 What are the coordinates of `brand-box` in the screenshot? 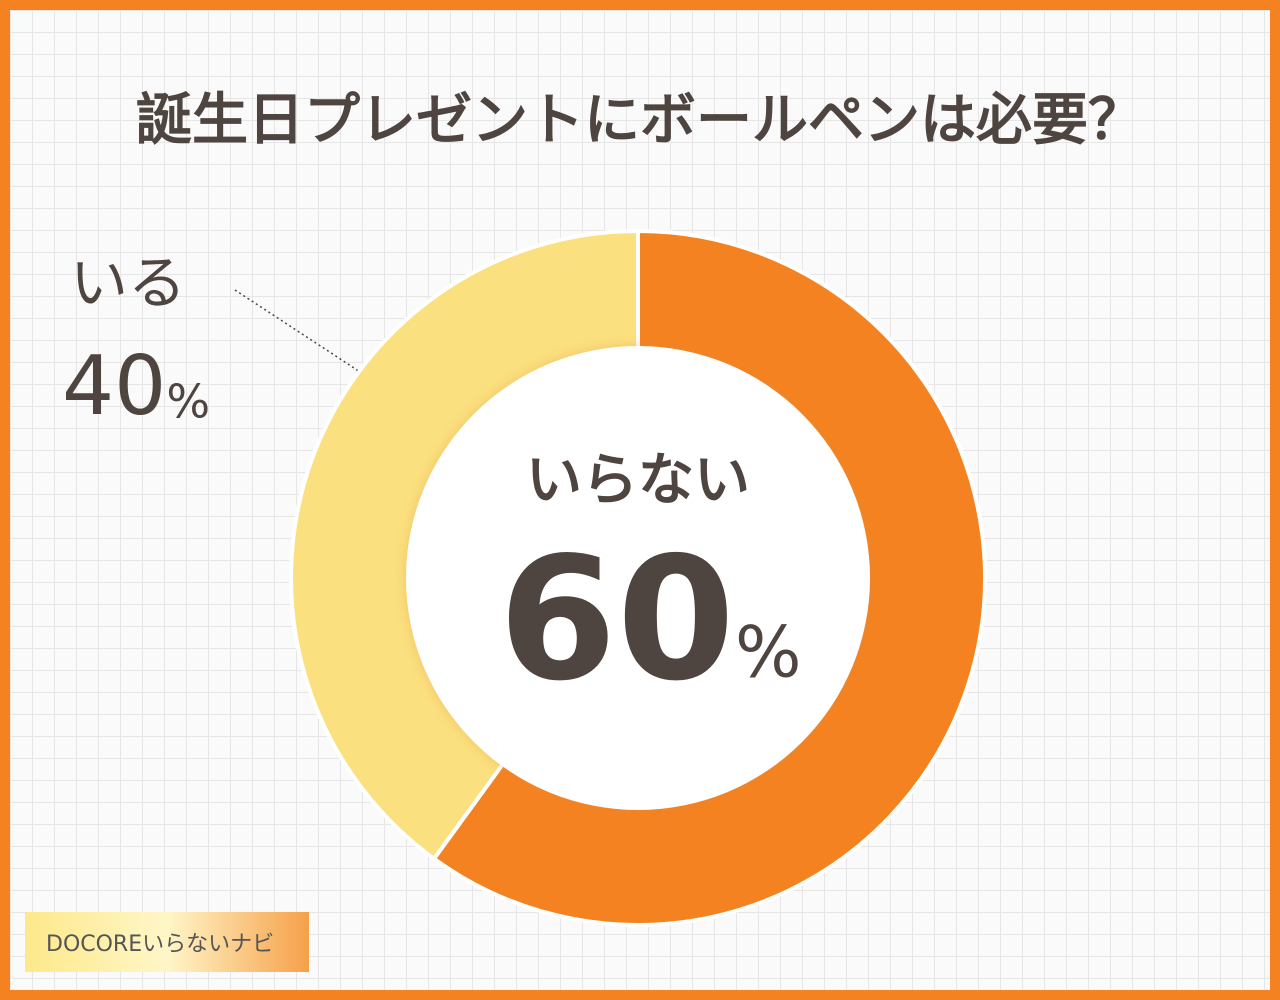 It's located at (167, 942).